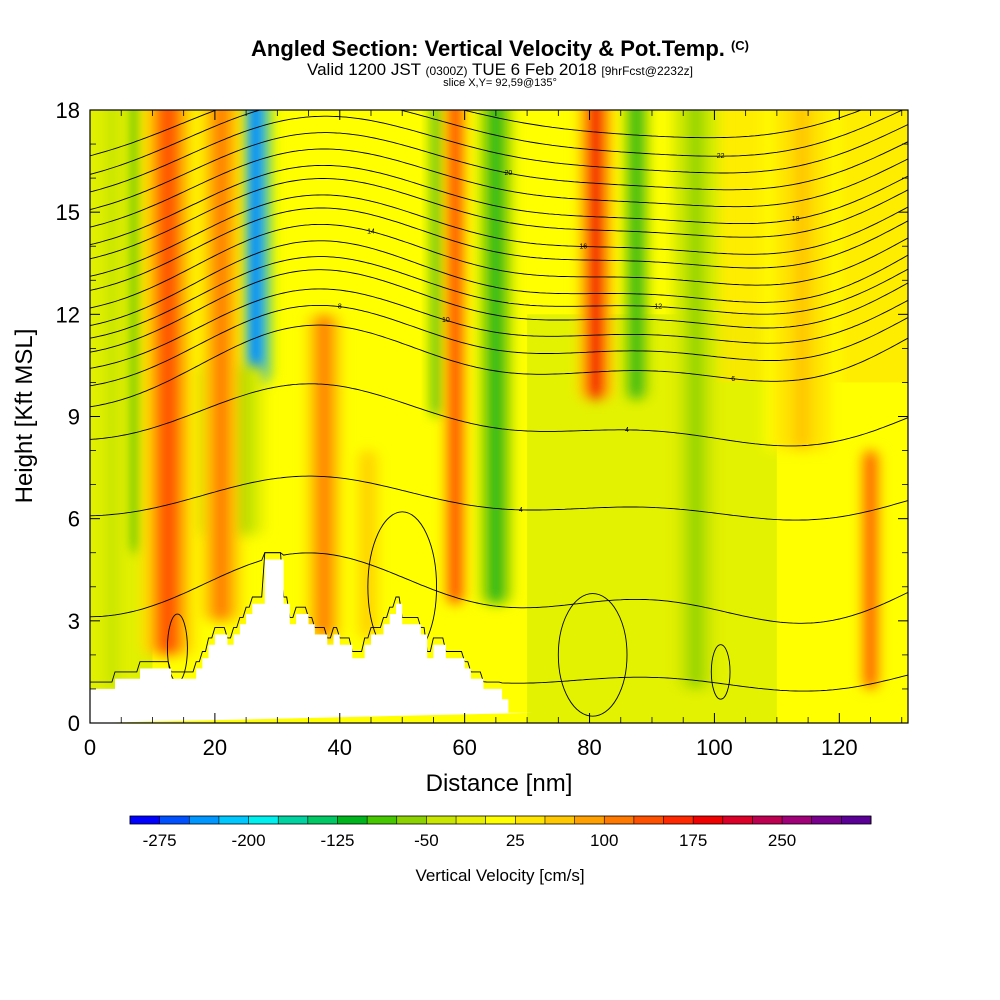  What do you see at coordinates (499, 783) in the screenshot?
I see `x-axis-label: Distance [nm]` at bounding box center [499, 783].